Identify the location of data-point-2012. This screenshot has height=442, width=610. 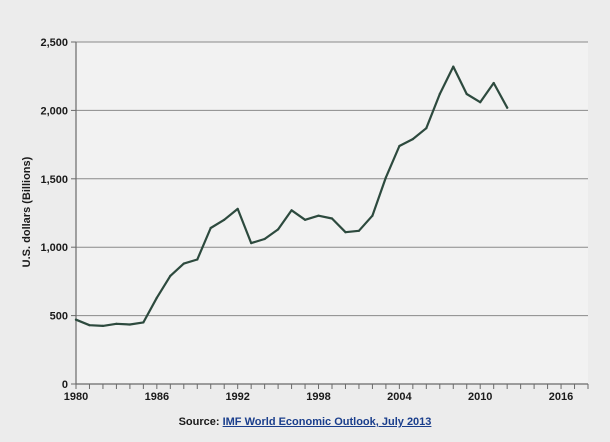
(507, 107).